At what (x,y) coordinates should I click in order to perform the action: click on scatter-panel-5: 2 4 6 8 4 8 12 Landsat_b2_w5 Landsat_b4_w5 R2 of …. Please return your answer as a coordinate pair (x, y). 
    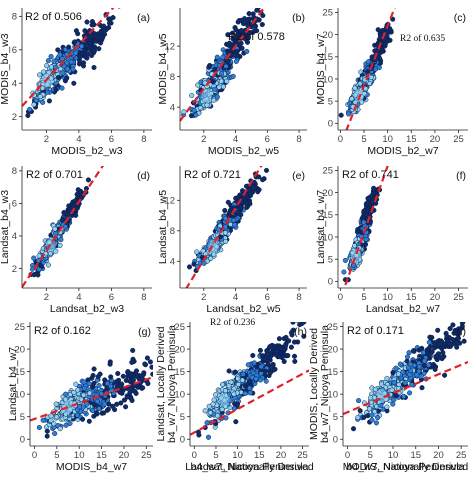
    Looking at the image, I should click on (232, 240).